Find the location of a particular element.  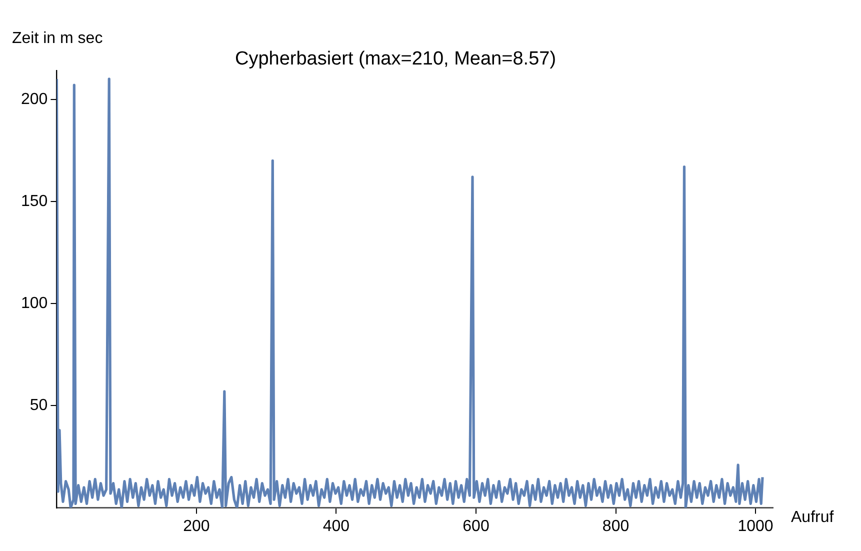

x-tick-label: 600 is located at coordinates (476, 526).